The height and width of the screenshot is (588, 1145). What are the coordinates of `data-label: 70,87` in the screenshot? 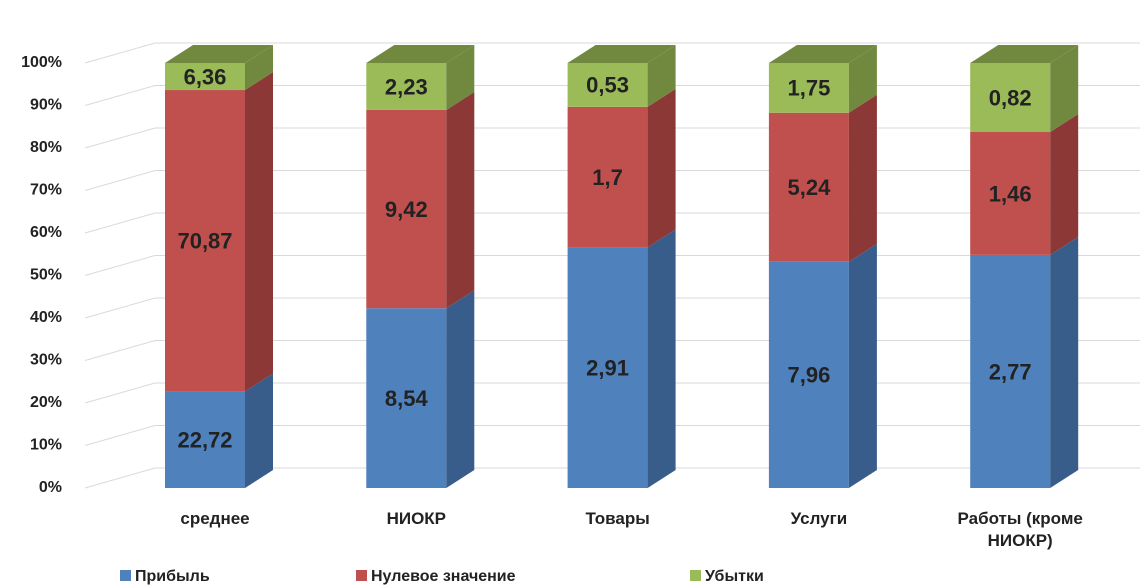 It's located at (204, 241).